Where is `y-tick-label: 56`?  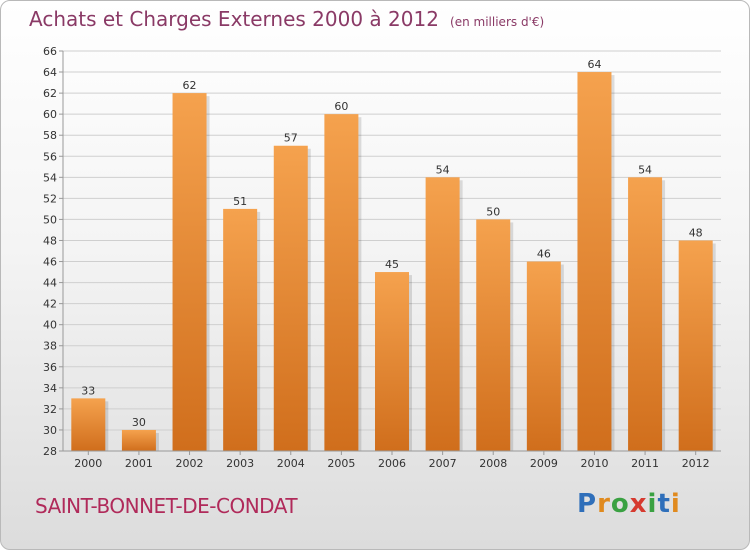
y-tick-label: 56 is located at coordinates (50, 156).